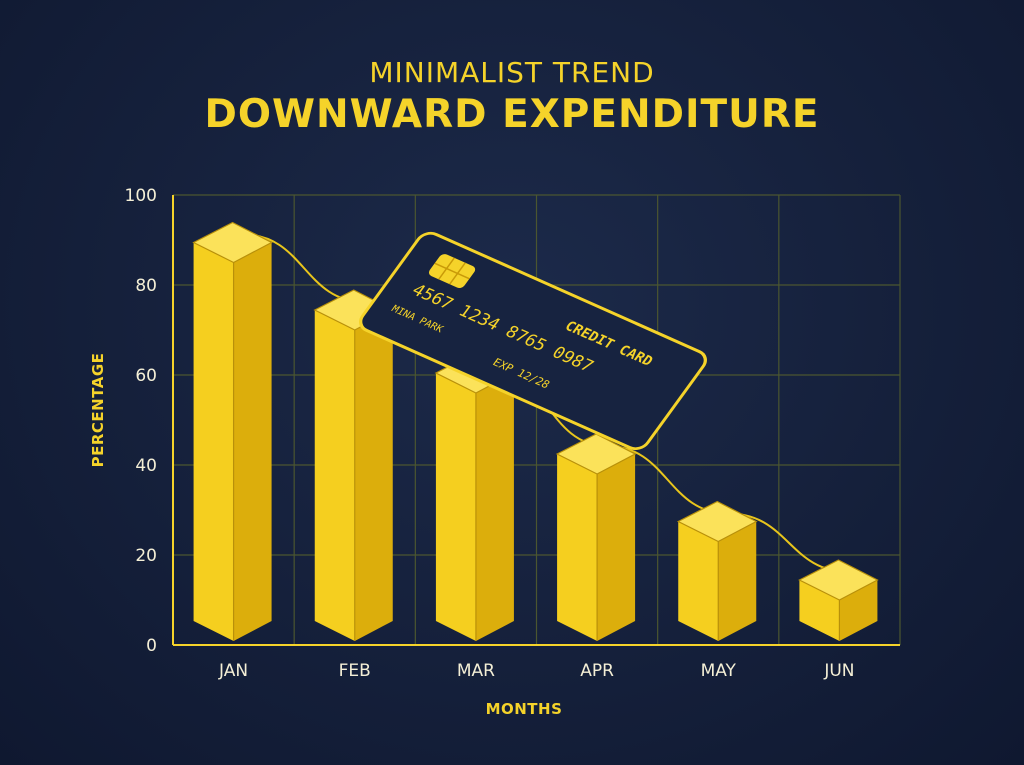 This screenshot has height=765, width=1024. What do you see at coordinates (452, 271) in the screenshot?
I see `chip-icon` at bounding box center [452, 271].